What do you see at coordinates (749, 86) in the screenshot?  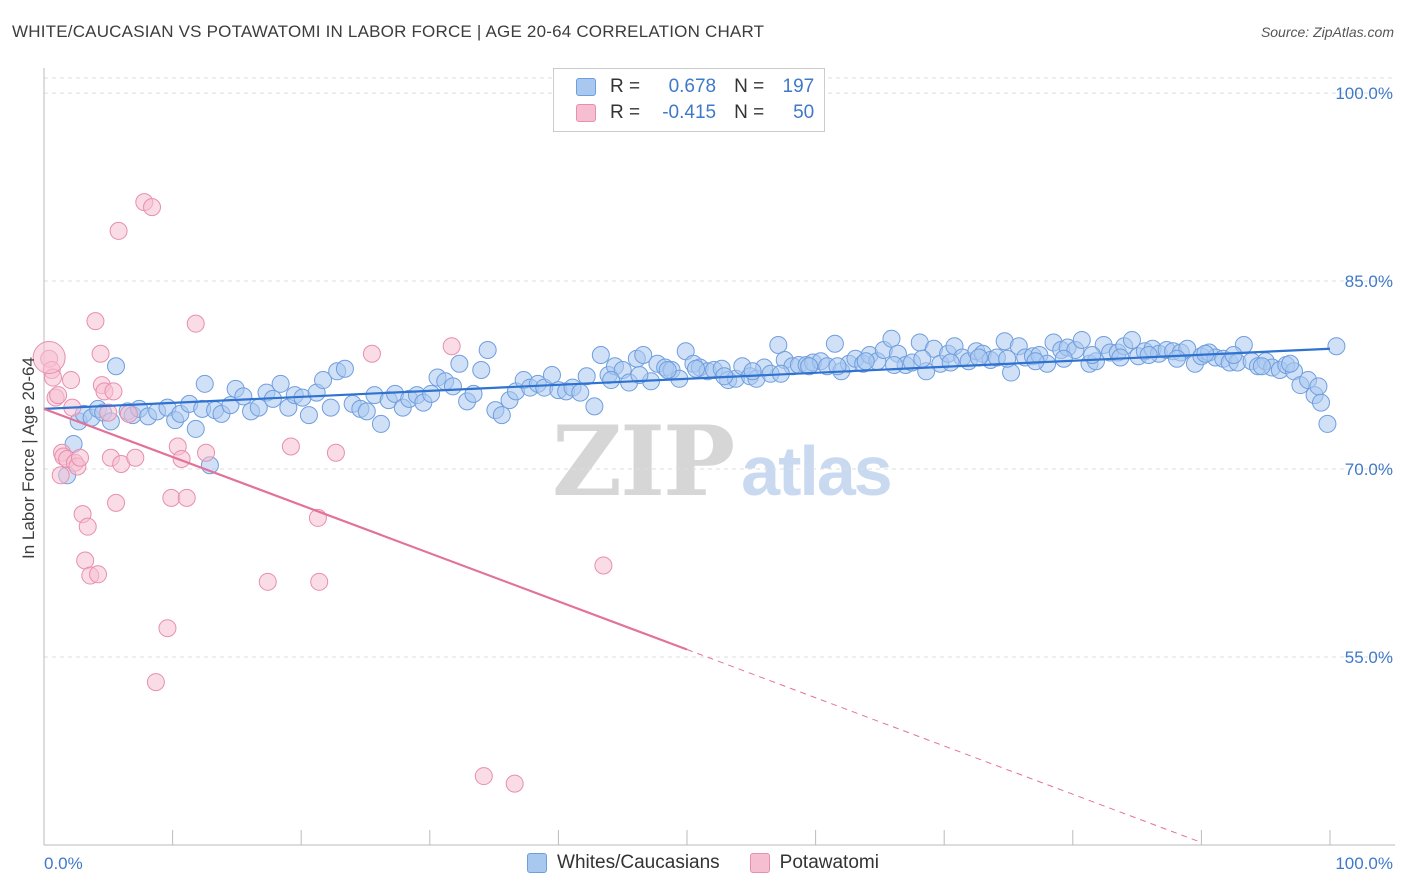 I see `legend-n-label: N =` at bounding box center [749, 86].